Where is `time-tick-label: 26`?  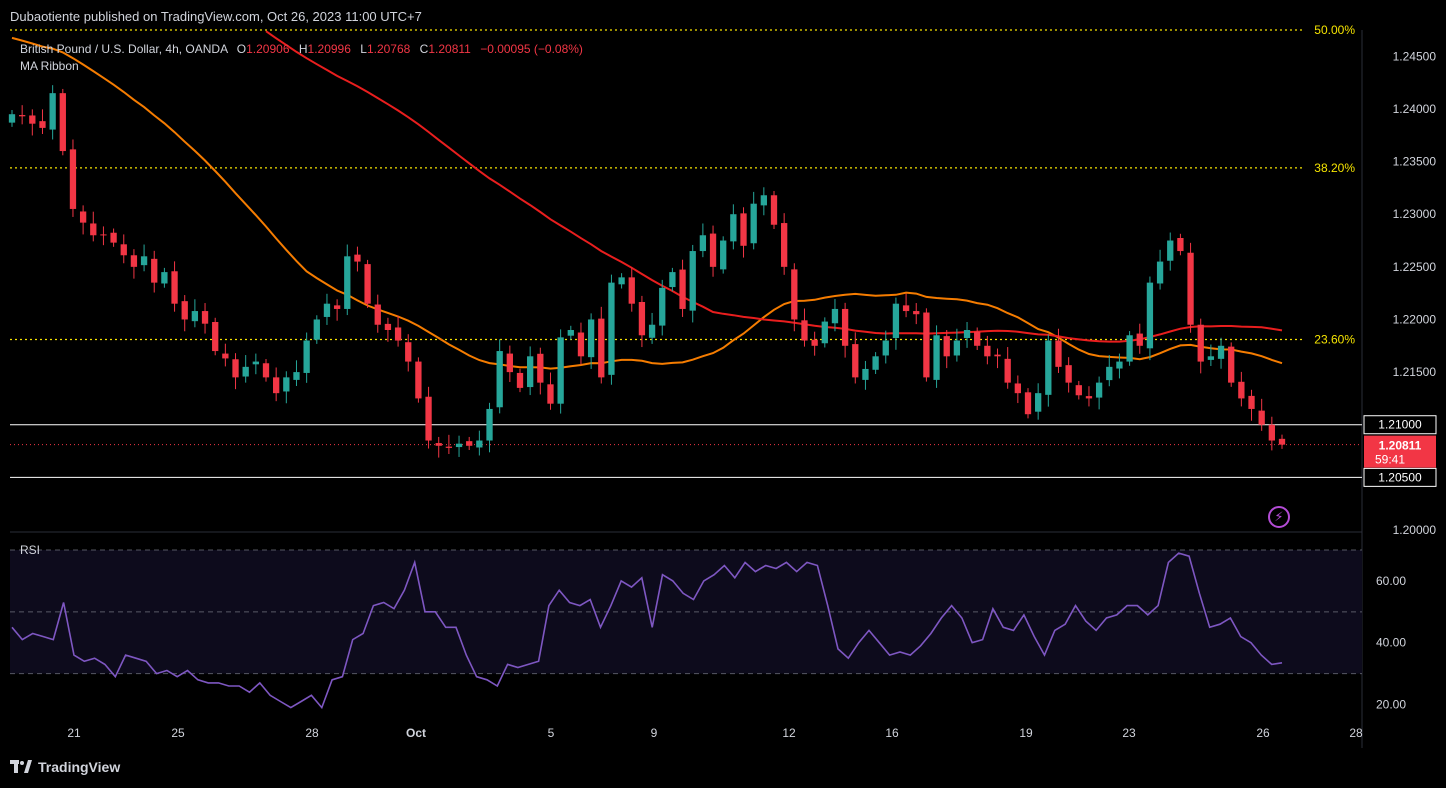
time-tick-label: 26 is located at coordinates (1263, 733).